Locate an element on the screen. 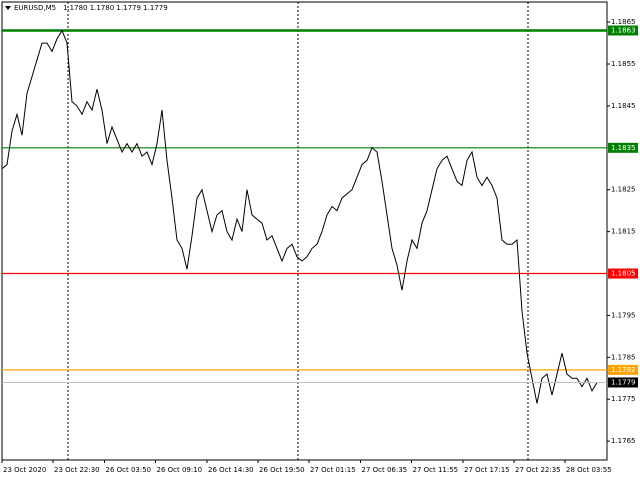 Image resolution: width=640 pixels, height=480 pixels. x-tick-label: 27 Oct 01:15 is located at coordinates (333, 470).